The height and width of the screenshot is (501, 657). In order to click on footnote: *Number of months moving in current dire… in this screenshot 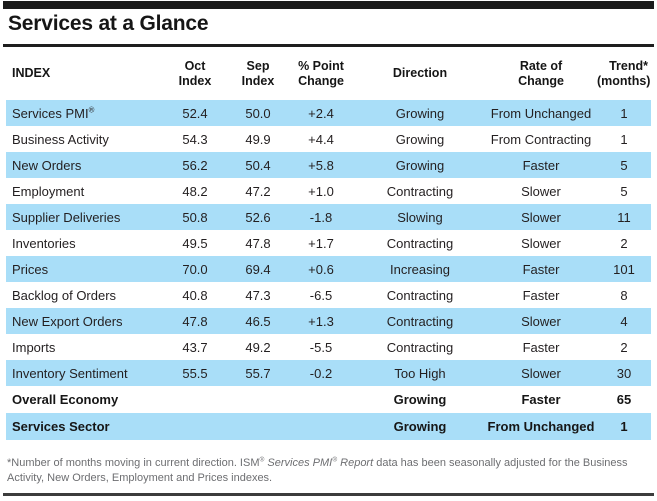, I will do `click(328, 471)`.